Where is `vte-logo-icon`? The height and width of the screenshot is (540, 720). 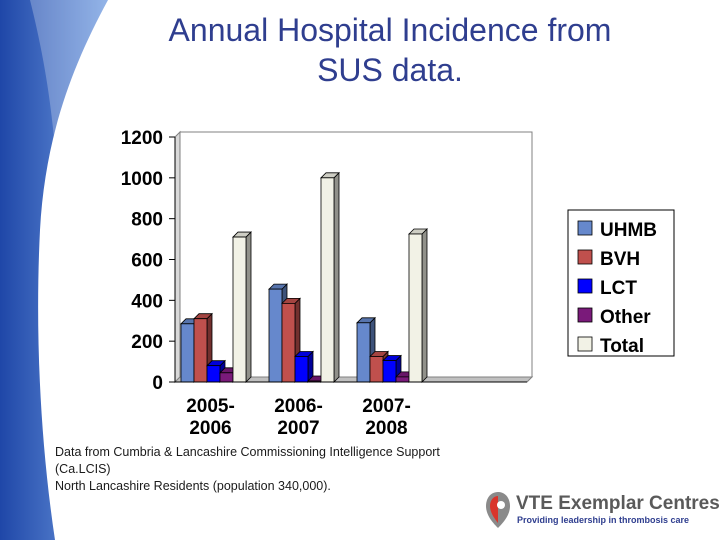 vte-logo-icon is located at coordinates (498, 510).